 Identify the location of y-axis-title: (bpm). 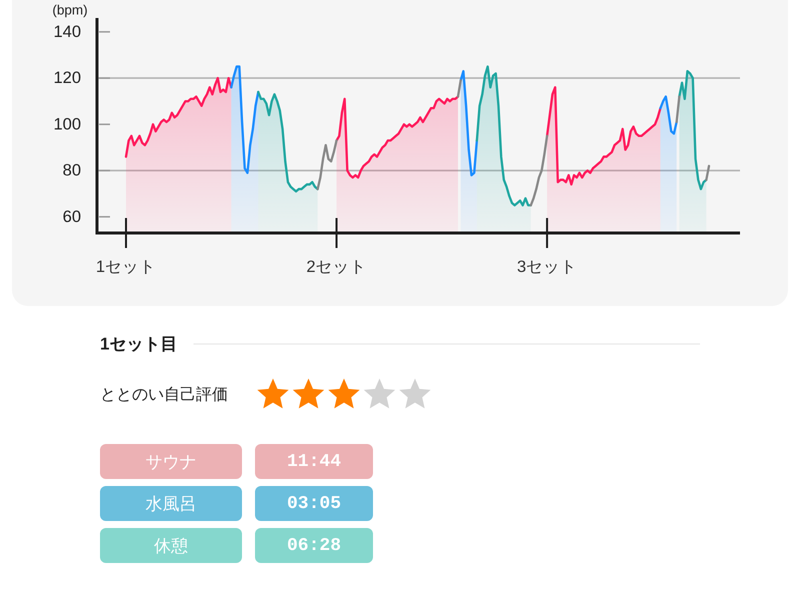
(70, 10).